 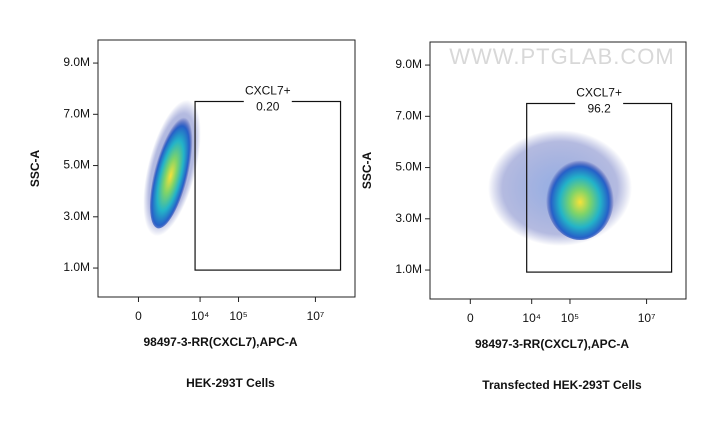 What do you see at coordinates (230, 383) in the screenshot?
I see `chart-title: HEK-293T Cells` at bounding box center [230, 383].